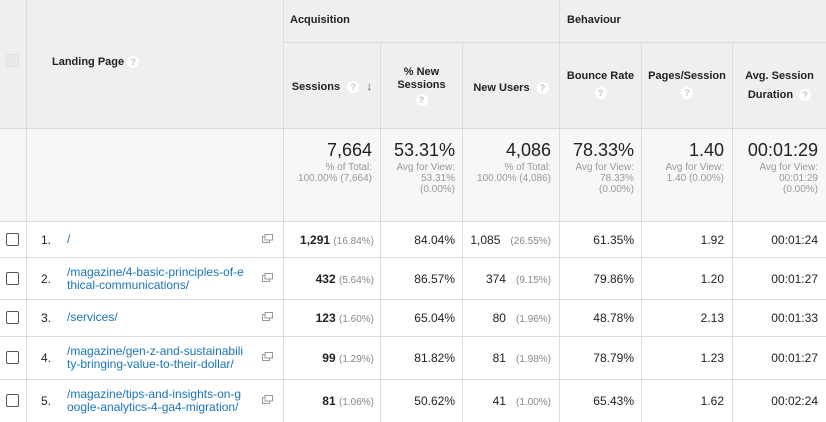 The image size is (826, 422). What do you see at coordinates (421, 72) in the screenshot?
I see `pct-new-sessions-header-line1: % New` at bounding box center [421, 72].